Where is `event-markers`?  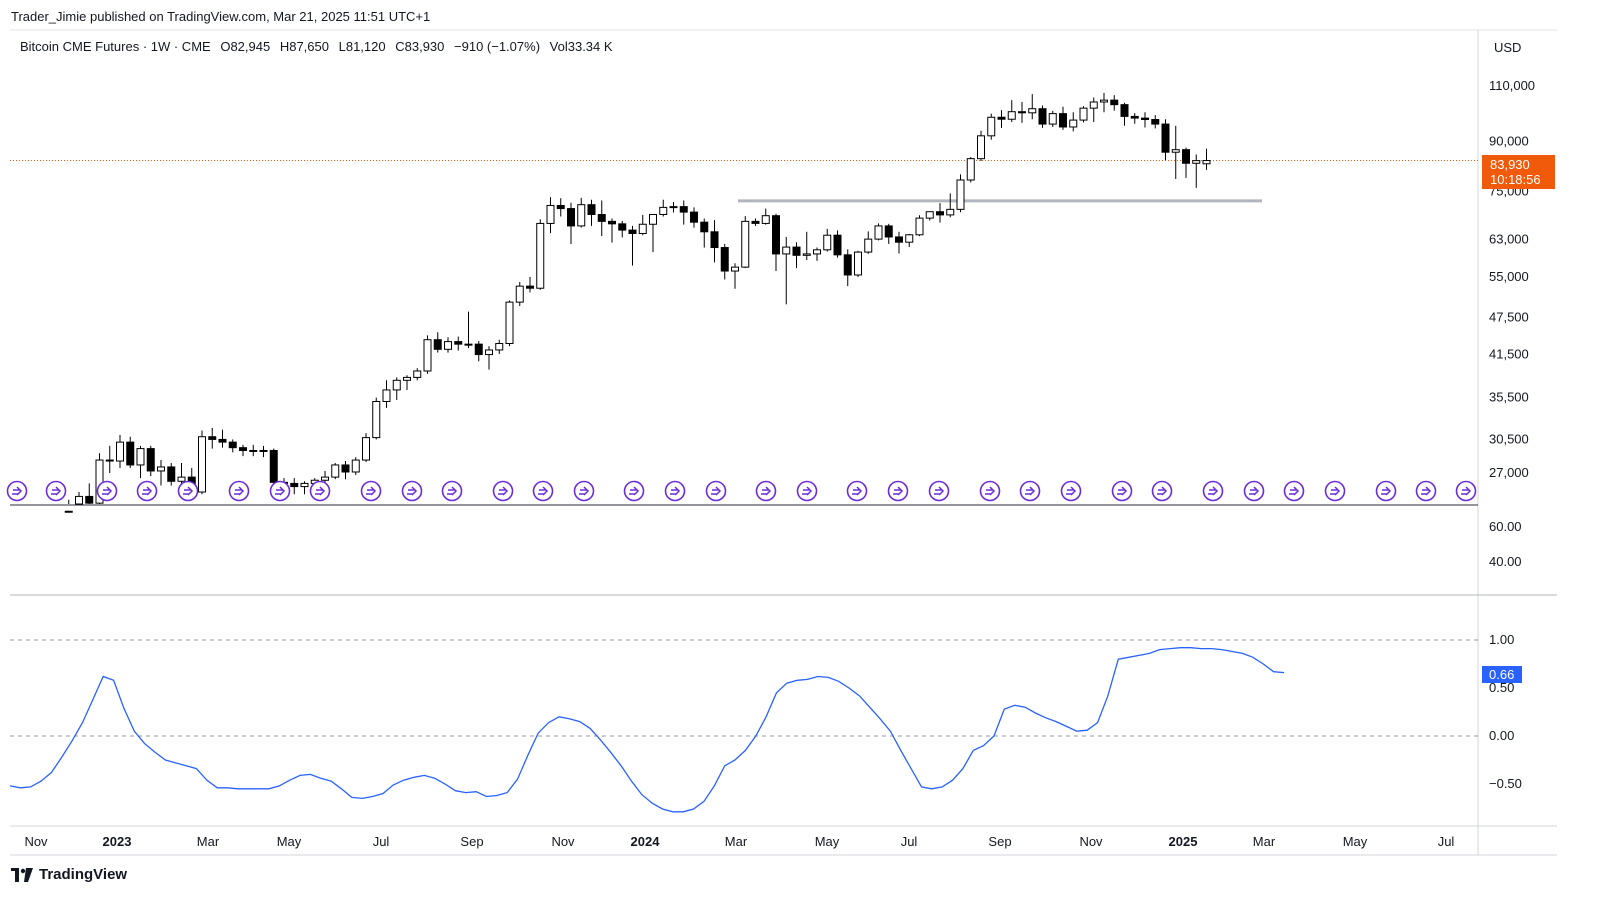 event-markers is located at coordinates (741, 491).